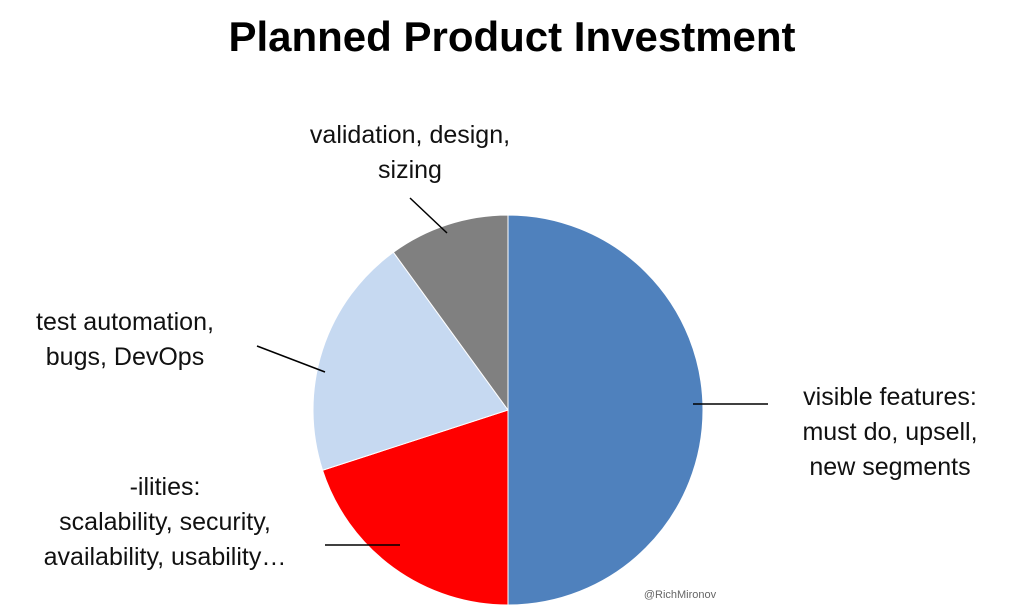 The image size is (1015, 615). Describe the element at coordinates (125, 339) in the screenshot. I see `slice-label: test automation, bugs, DevOps` at that location.